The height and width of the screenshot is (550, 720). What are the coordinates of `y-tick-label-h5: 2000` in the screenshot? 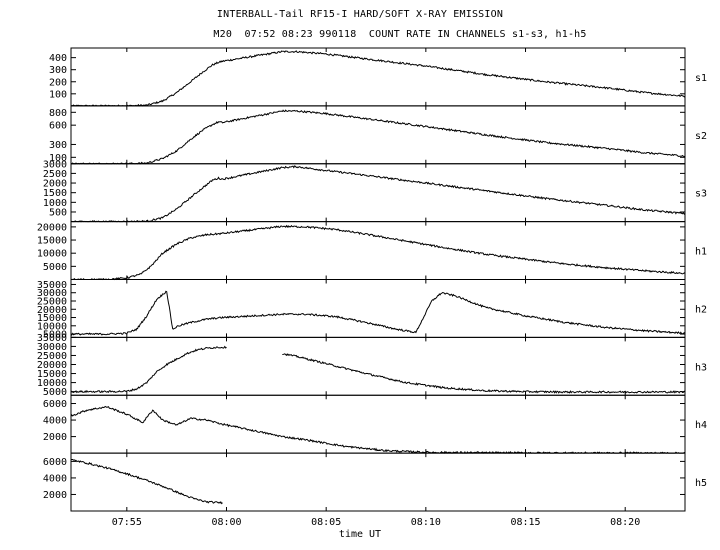 It's located at (55, 495).